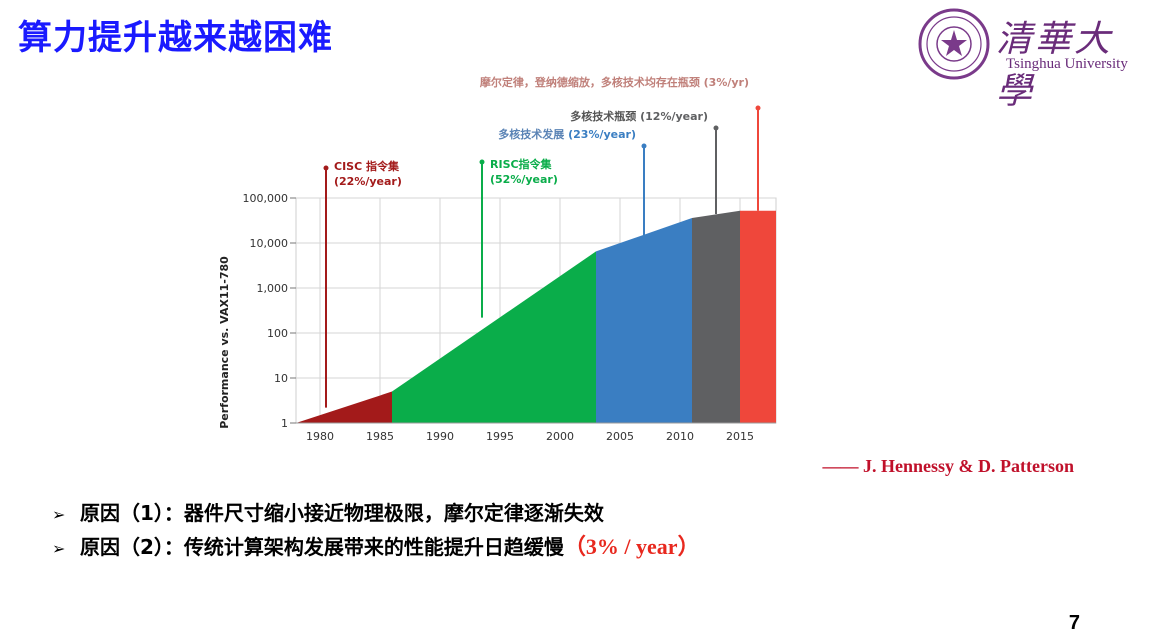 The height and width of the screenshot is (642, 1152). I want to click on y-tick-label: 100, so click(277, 333).